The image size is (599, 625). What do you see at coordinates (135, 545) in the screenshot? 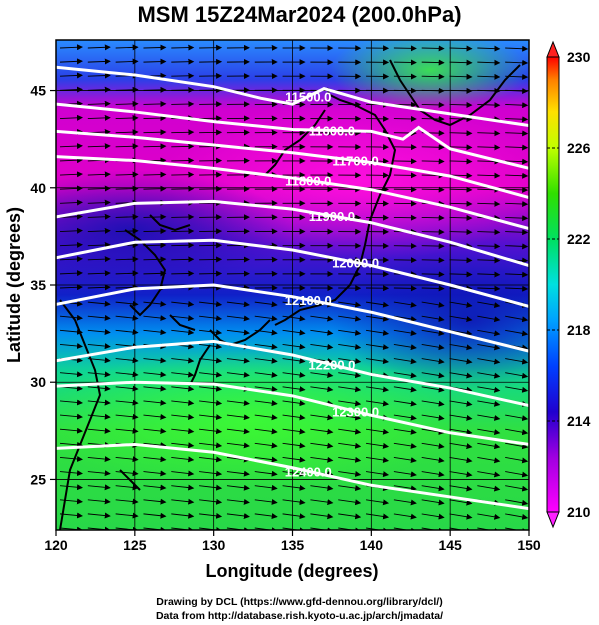
I see `x-tick-label: 125` at bounding box center [135, 545].